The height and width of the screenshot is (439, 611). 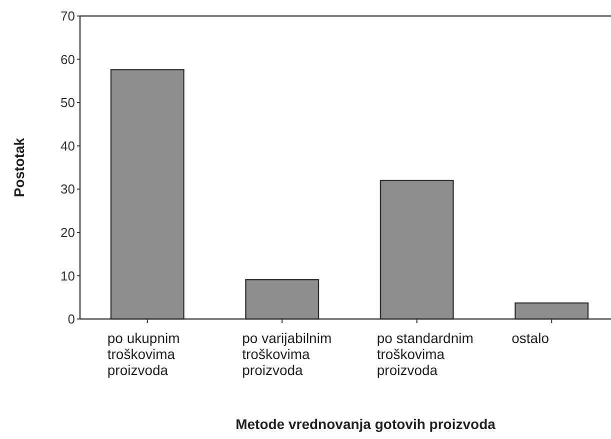 I want to click on y-tick-label: 20, so click(x=67, y=232).